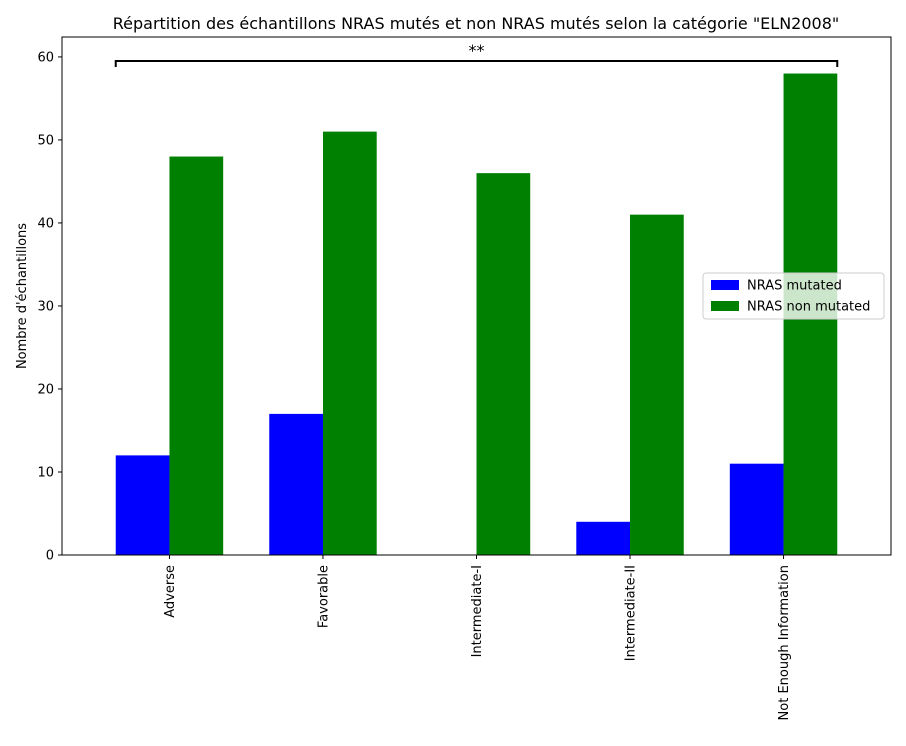  What do you see at coordinates (45, 472) in the screenshot?
I see `y-tick-label: 10` at bounding box center [45, 472].